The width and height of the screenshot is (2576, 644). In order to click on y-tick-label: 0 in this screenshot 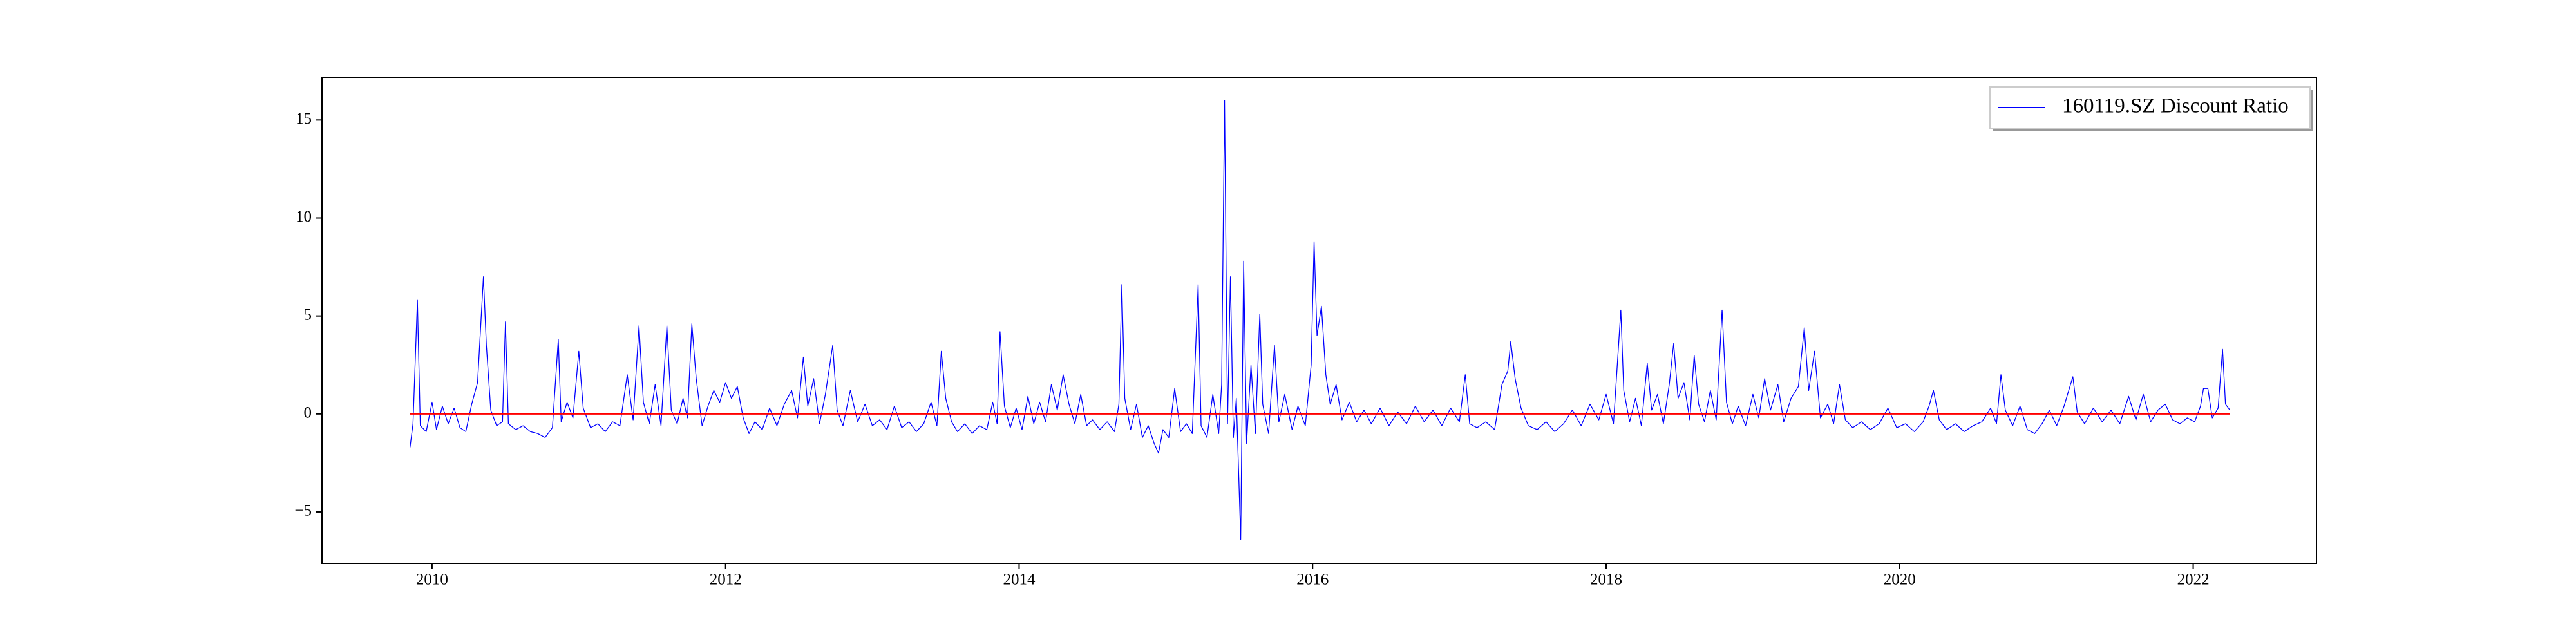, I will do `click(308, 413)`.